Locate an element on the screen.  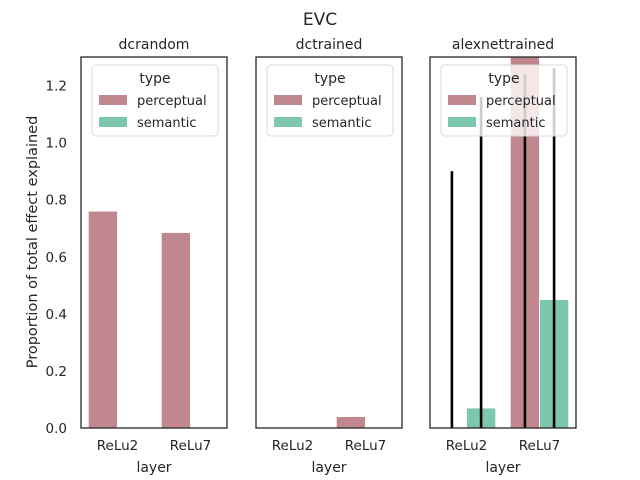
y-tick-label: 1.0 is located at coordinates (56, 144).